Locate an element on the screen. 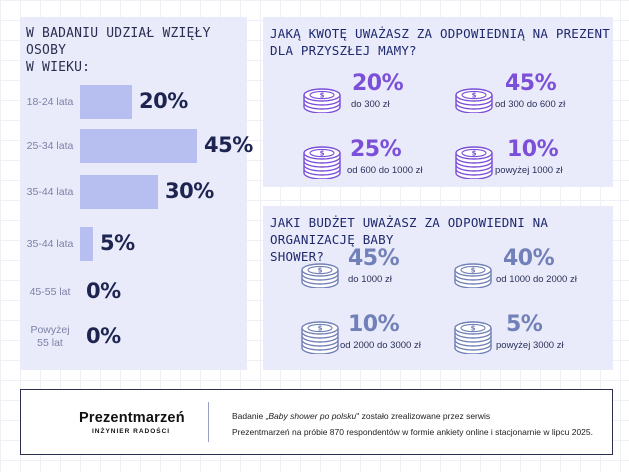  budget-range-label: powyżej 3000 zł is located at coordinates (530, 345).